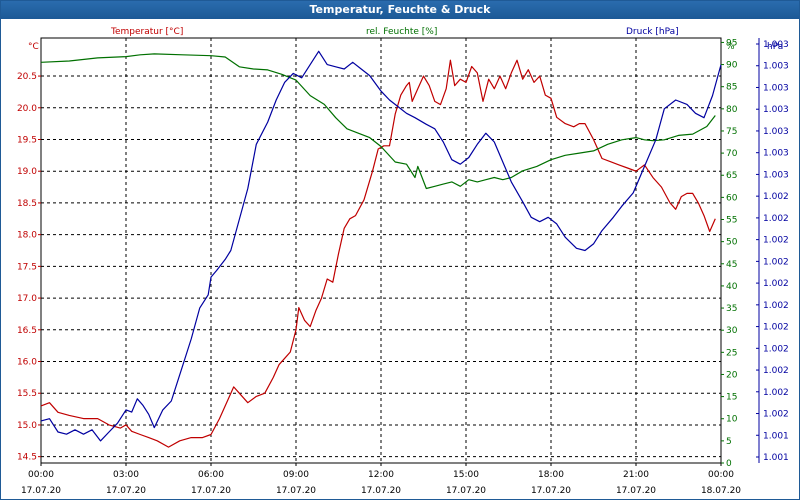  What do you see at coordinates (732, 420) in the screenshot?
I see `humidity-tick-label: 10` at bounding box center [732, 420].